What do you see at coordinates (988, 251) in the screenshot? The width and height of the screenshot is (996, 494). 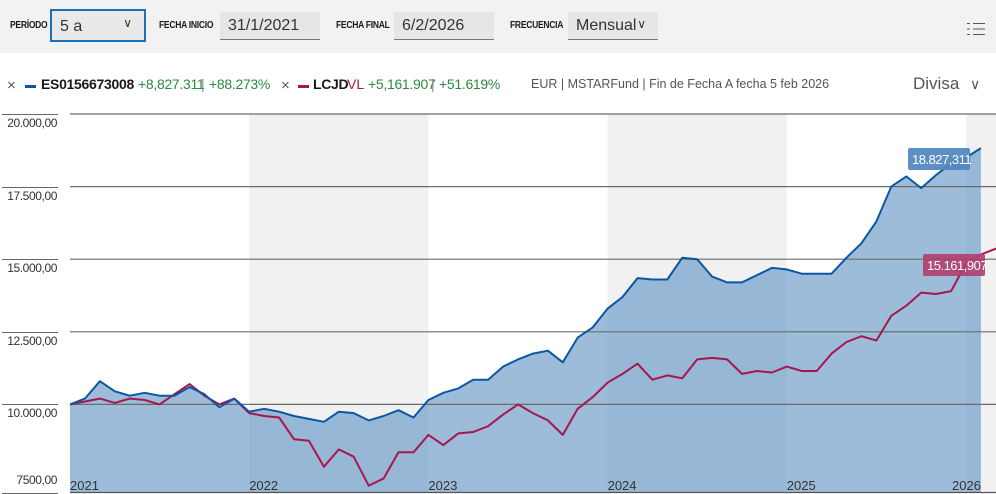 I see `series-2-line-extension` at bounding box center [988, 251].